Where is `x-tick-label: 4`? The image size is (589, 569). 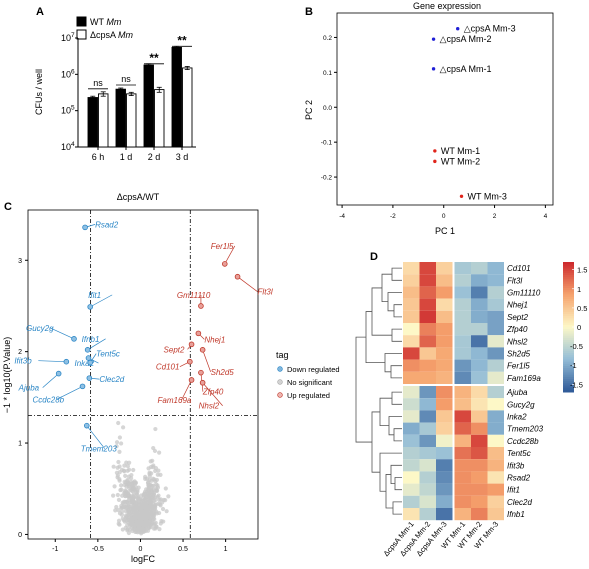 x-tick-label: 4 is located at coordinates (546, 216).